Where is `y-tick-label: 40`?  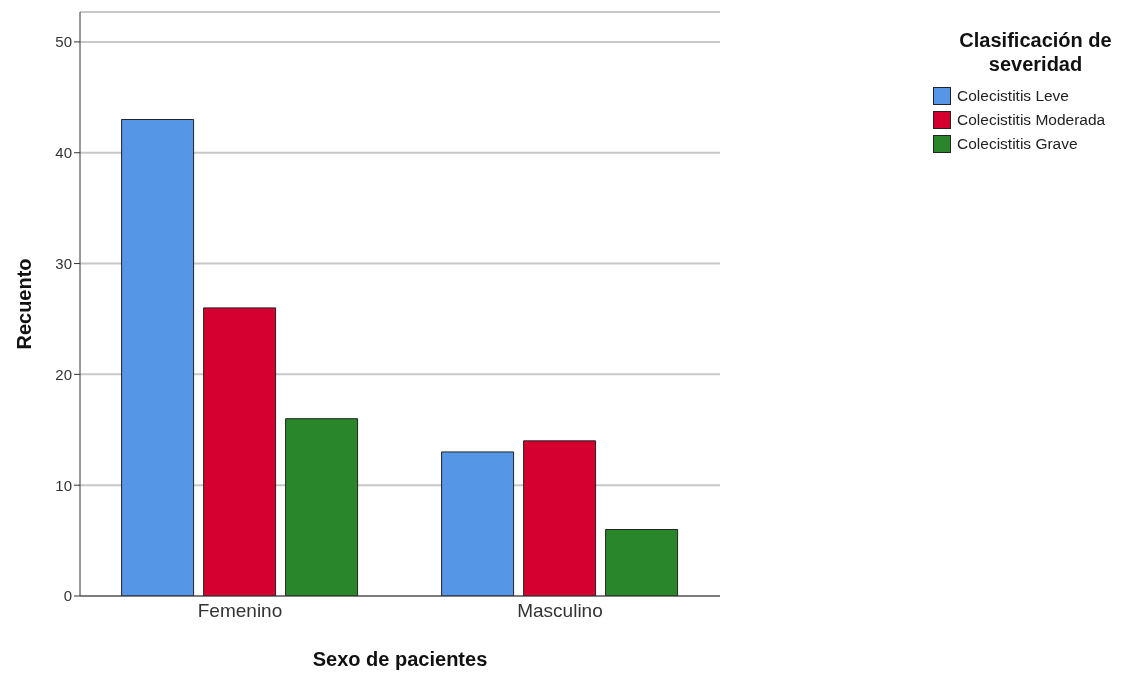
y-tick-label: 40 is located at coordinates (63, 153).